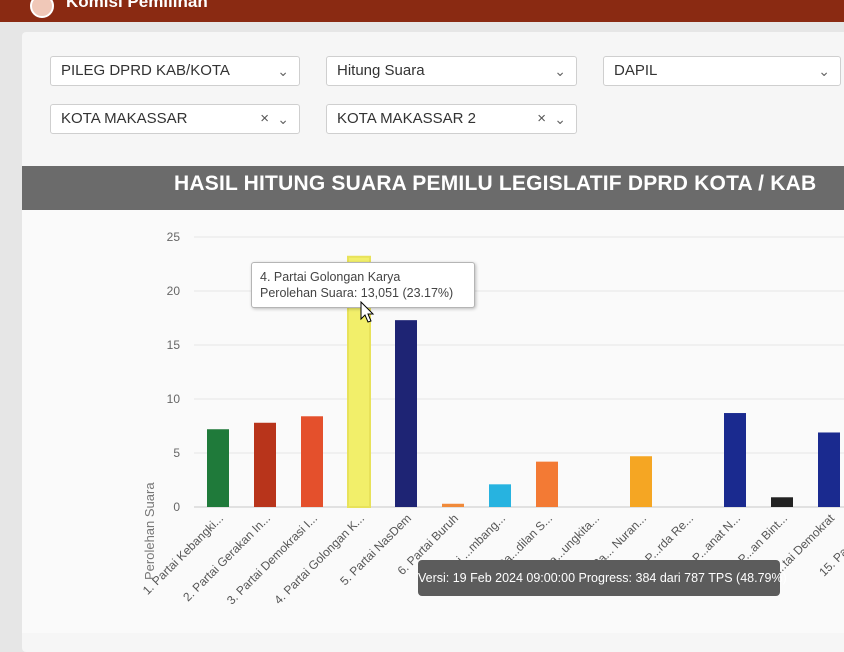  I want to click on tooltip-party: 4. Partai Golongan Karya, so click(330, 277).